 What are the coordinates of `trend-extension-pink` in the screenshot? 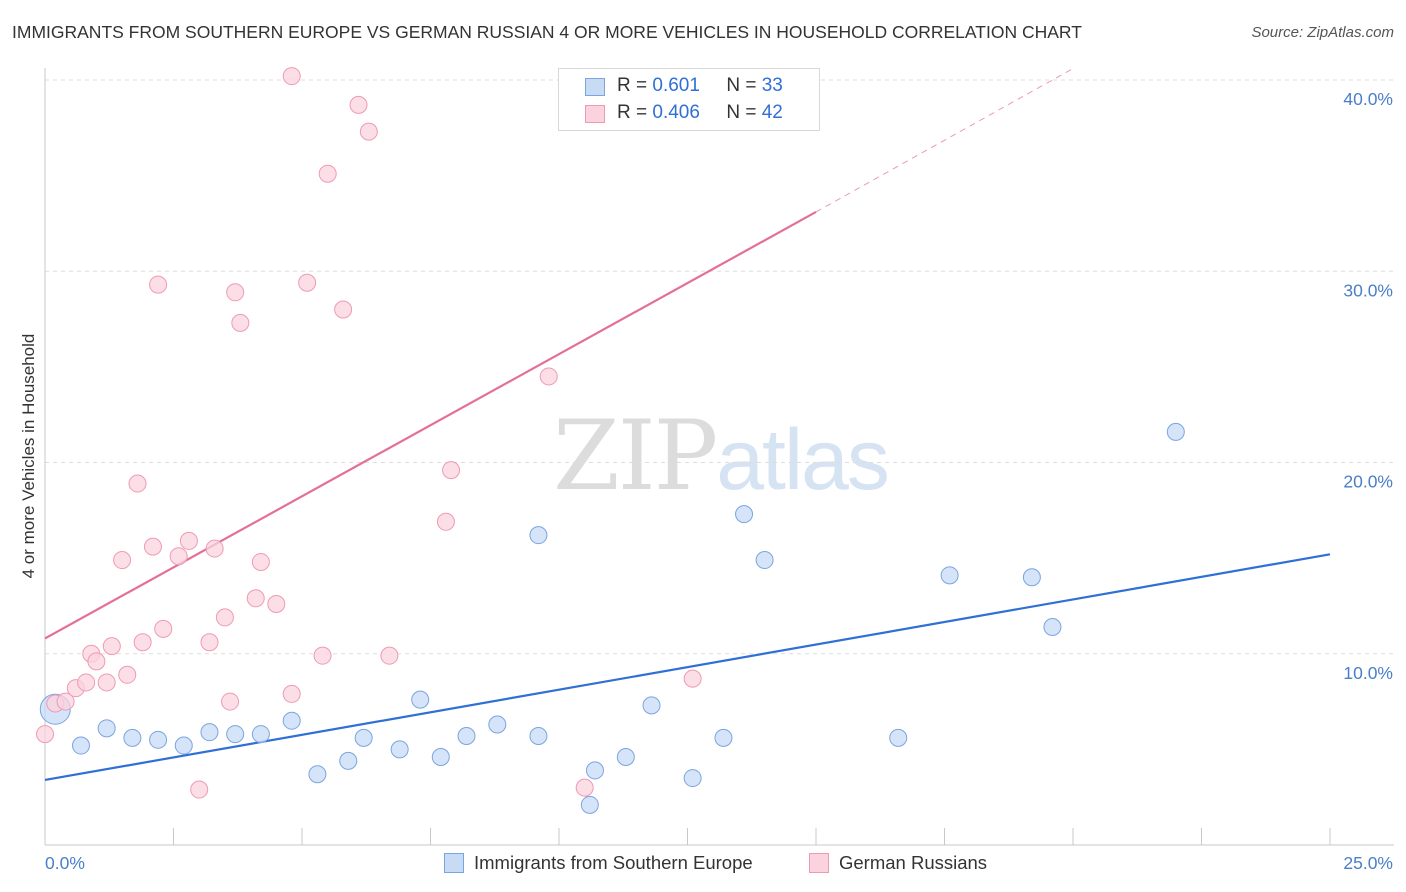 It's located at (944, 140).